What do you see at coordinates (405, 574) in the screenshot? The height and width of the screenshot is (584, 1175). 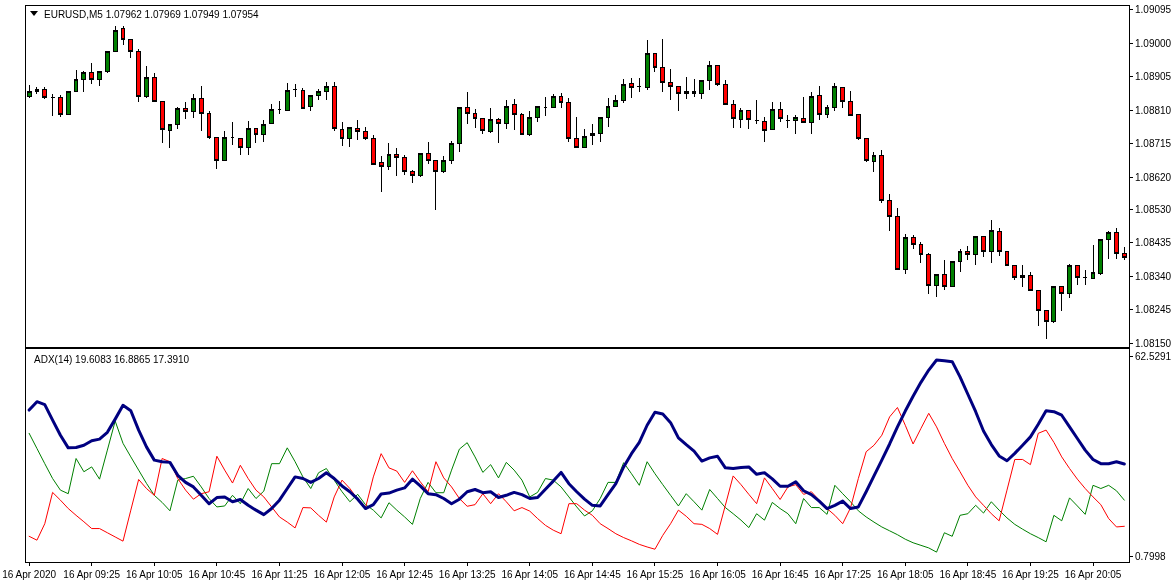 I see `x-tick-label: 16 Apr 12:45` at bounding box center [405, 574].